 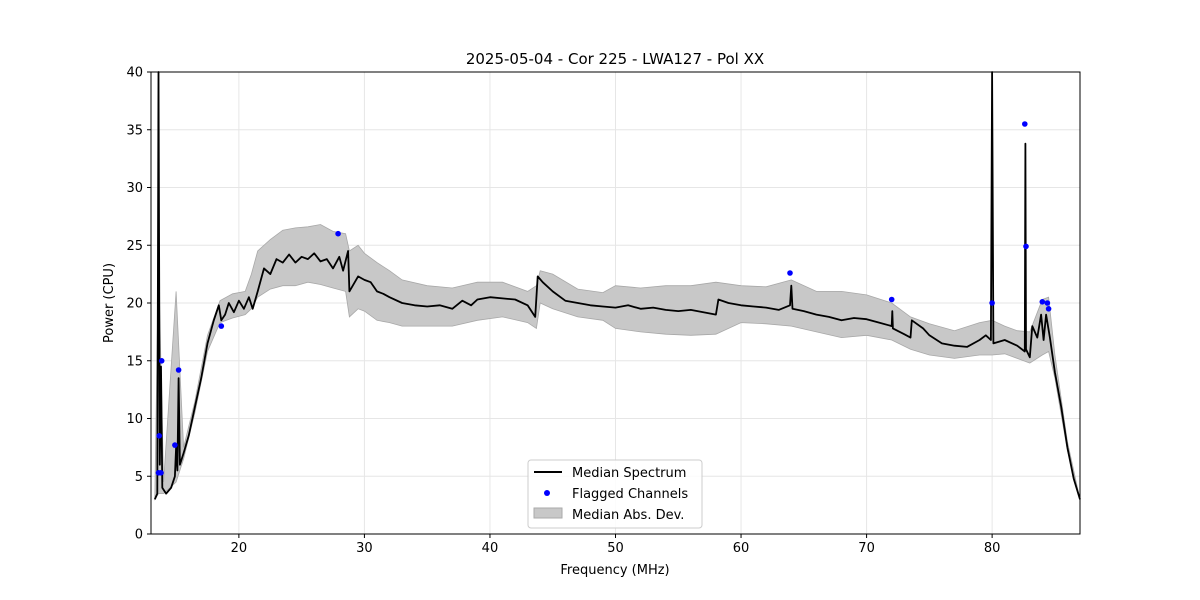 I want to click on y-tick-label: 35, so click(x=134, y=130).